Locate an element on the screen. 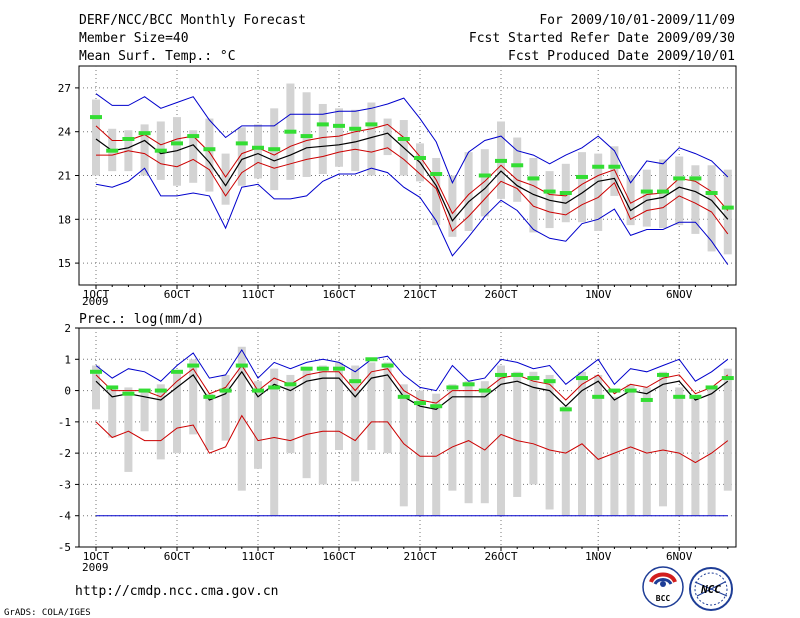 This screenshot has height=618, width=800. prec-xtick-label: 6NOV is located at coordinates (679, 556).